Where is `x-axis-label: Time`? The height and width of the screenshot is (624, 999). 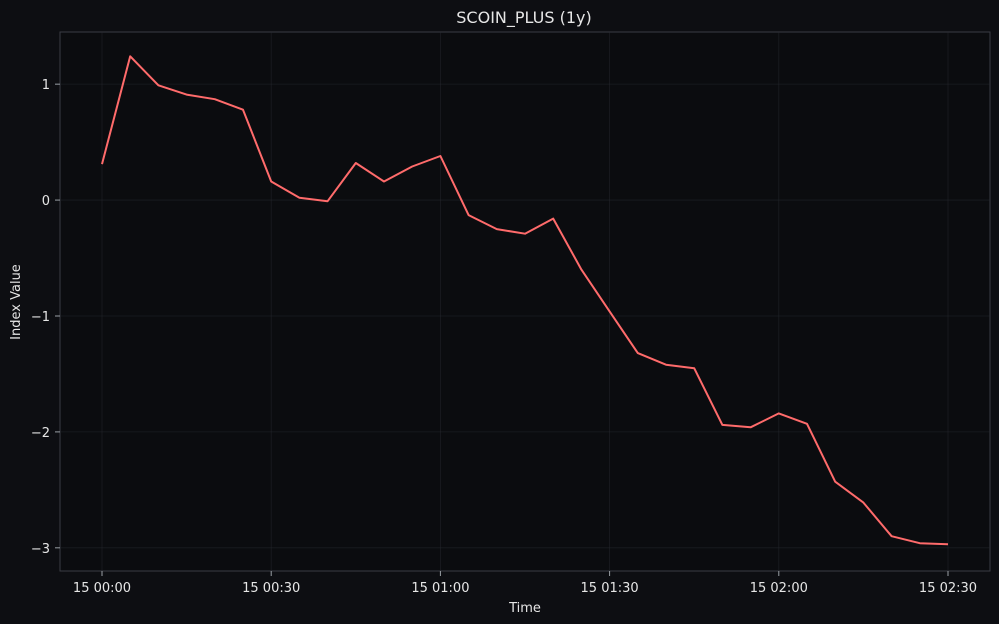
x-axis-label: Time is located at coordinates (524, 608).